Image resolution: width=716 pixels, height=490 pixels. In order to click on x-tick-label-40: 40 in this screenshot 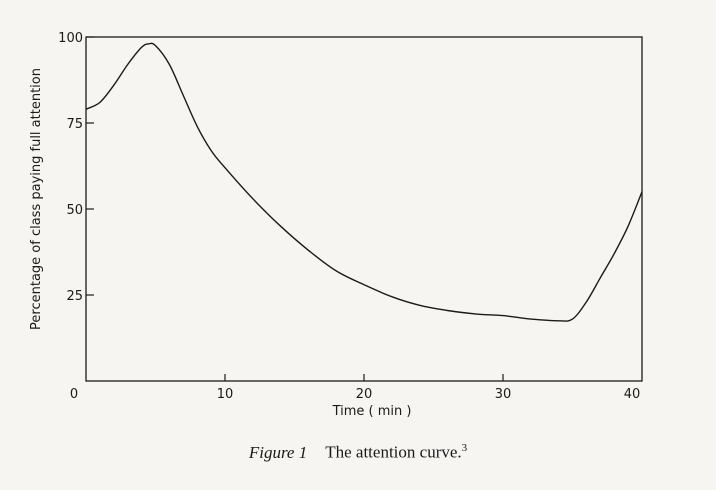, I will do `click(632, 394)`.